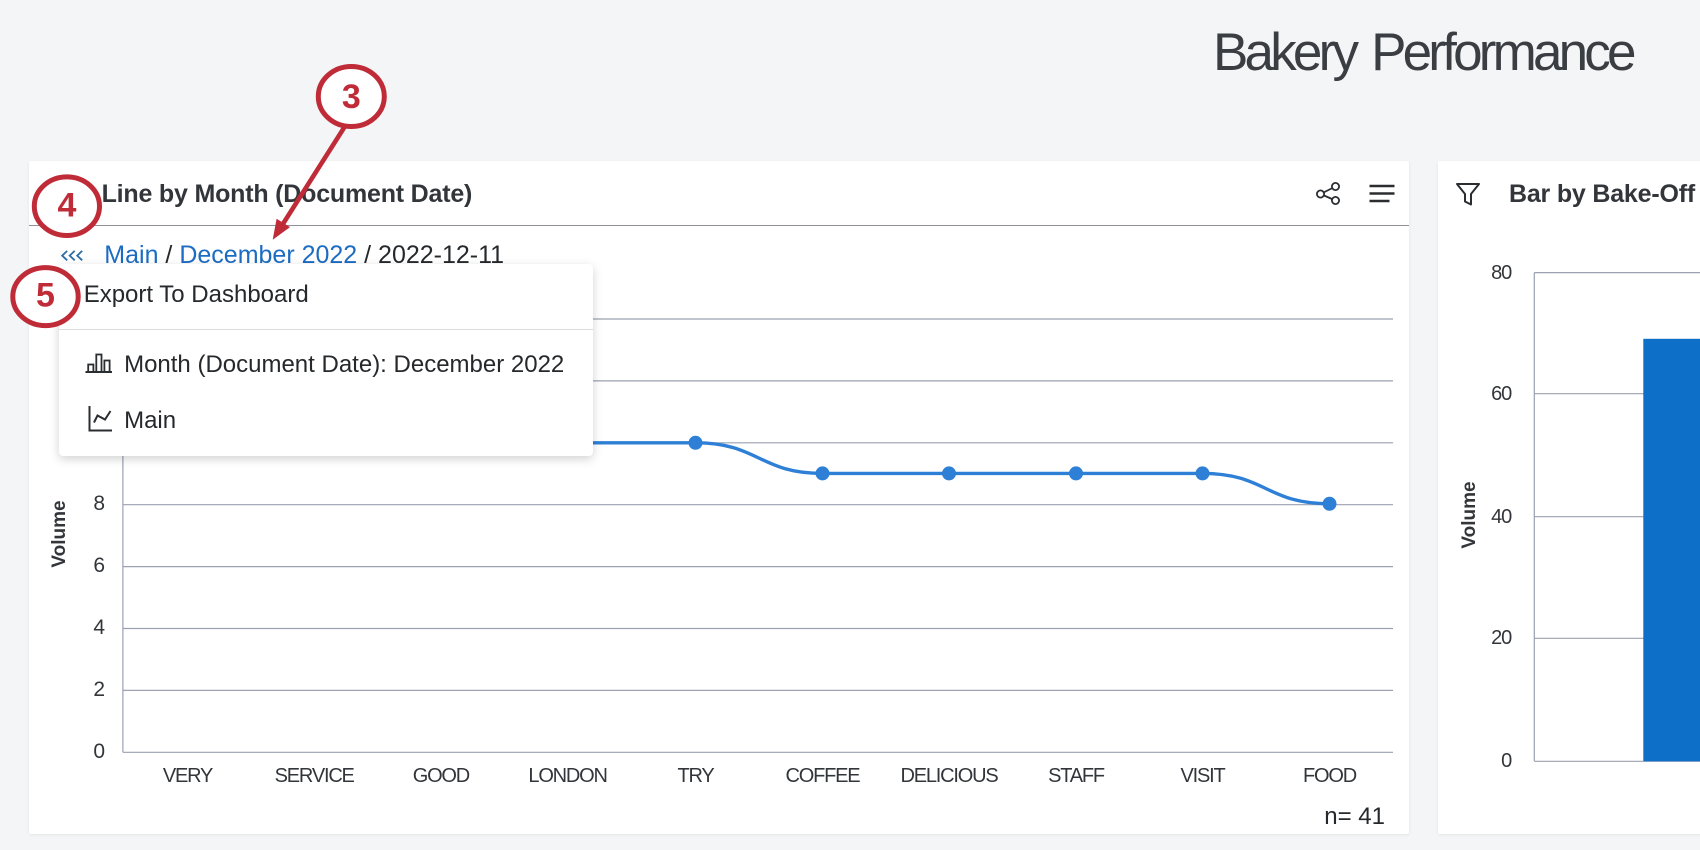 The height and width of the screenshot is (850, 1700). I want to click on svg-text: 3, so click(351, 97).